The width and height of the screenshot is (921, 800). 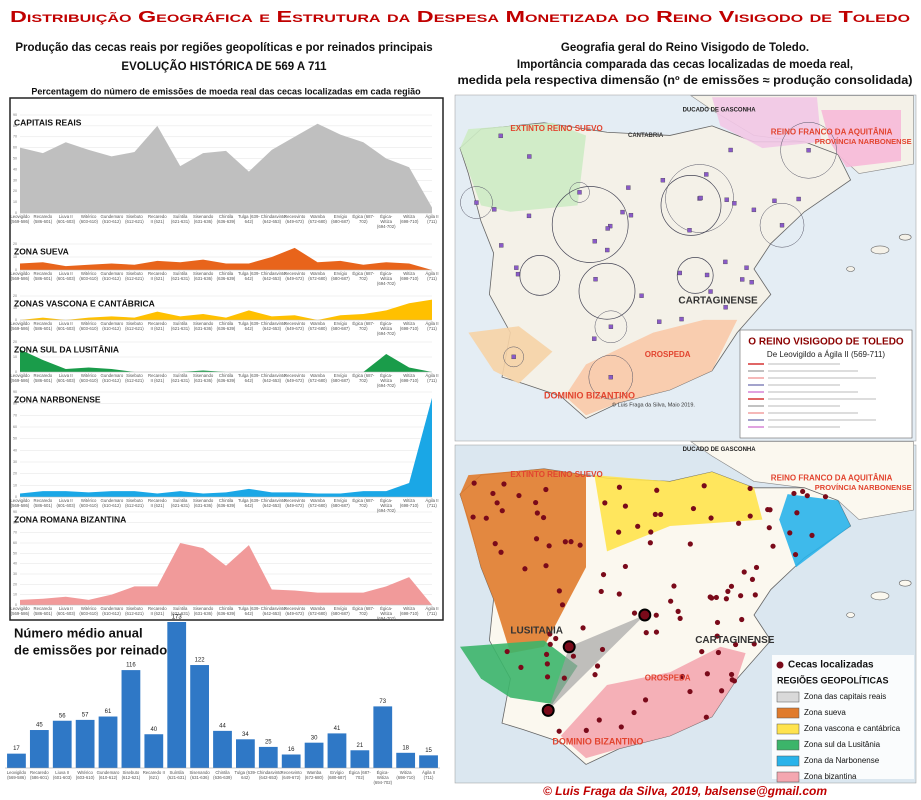 I want to click on y-tick-label: 30, so click(x=15, y=462).